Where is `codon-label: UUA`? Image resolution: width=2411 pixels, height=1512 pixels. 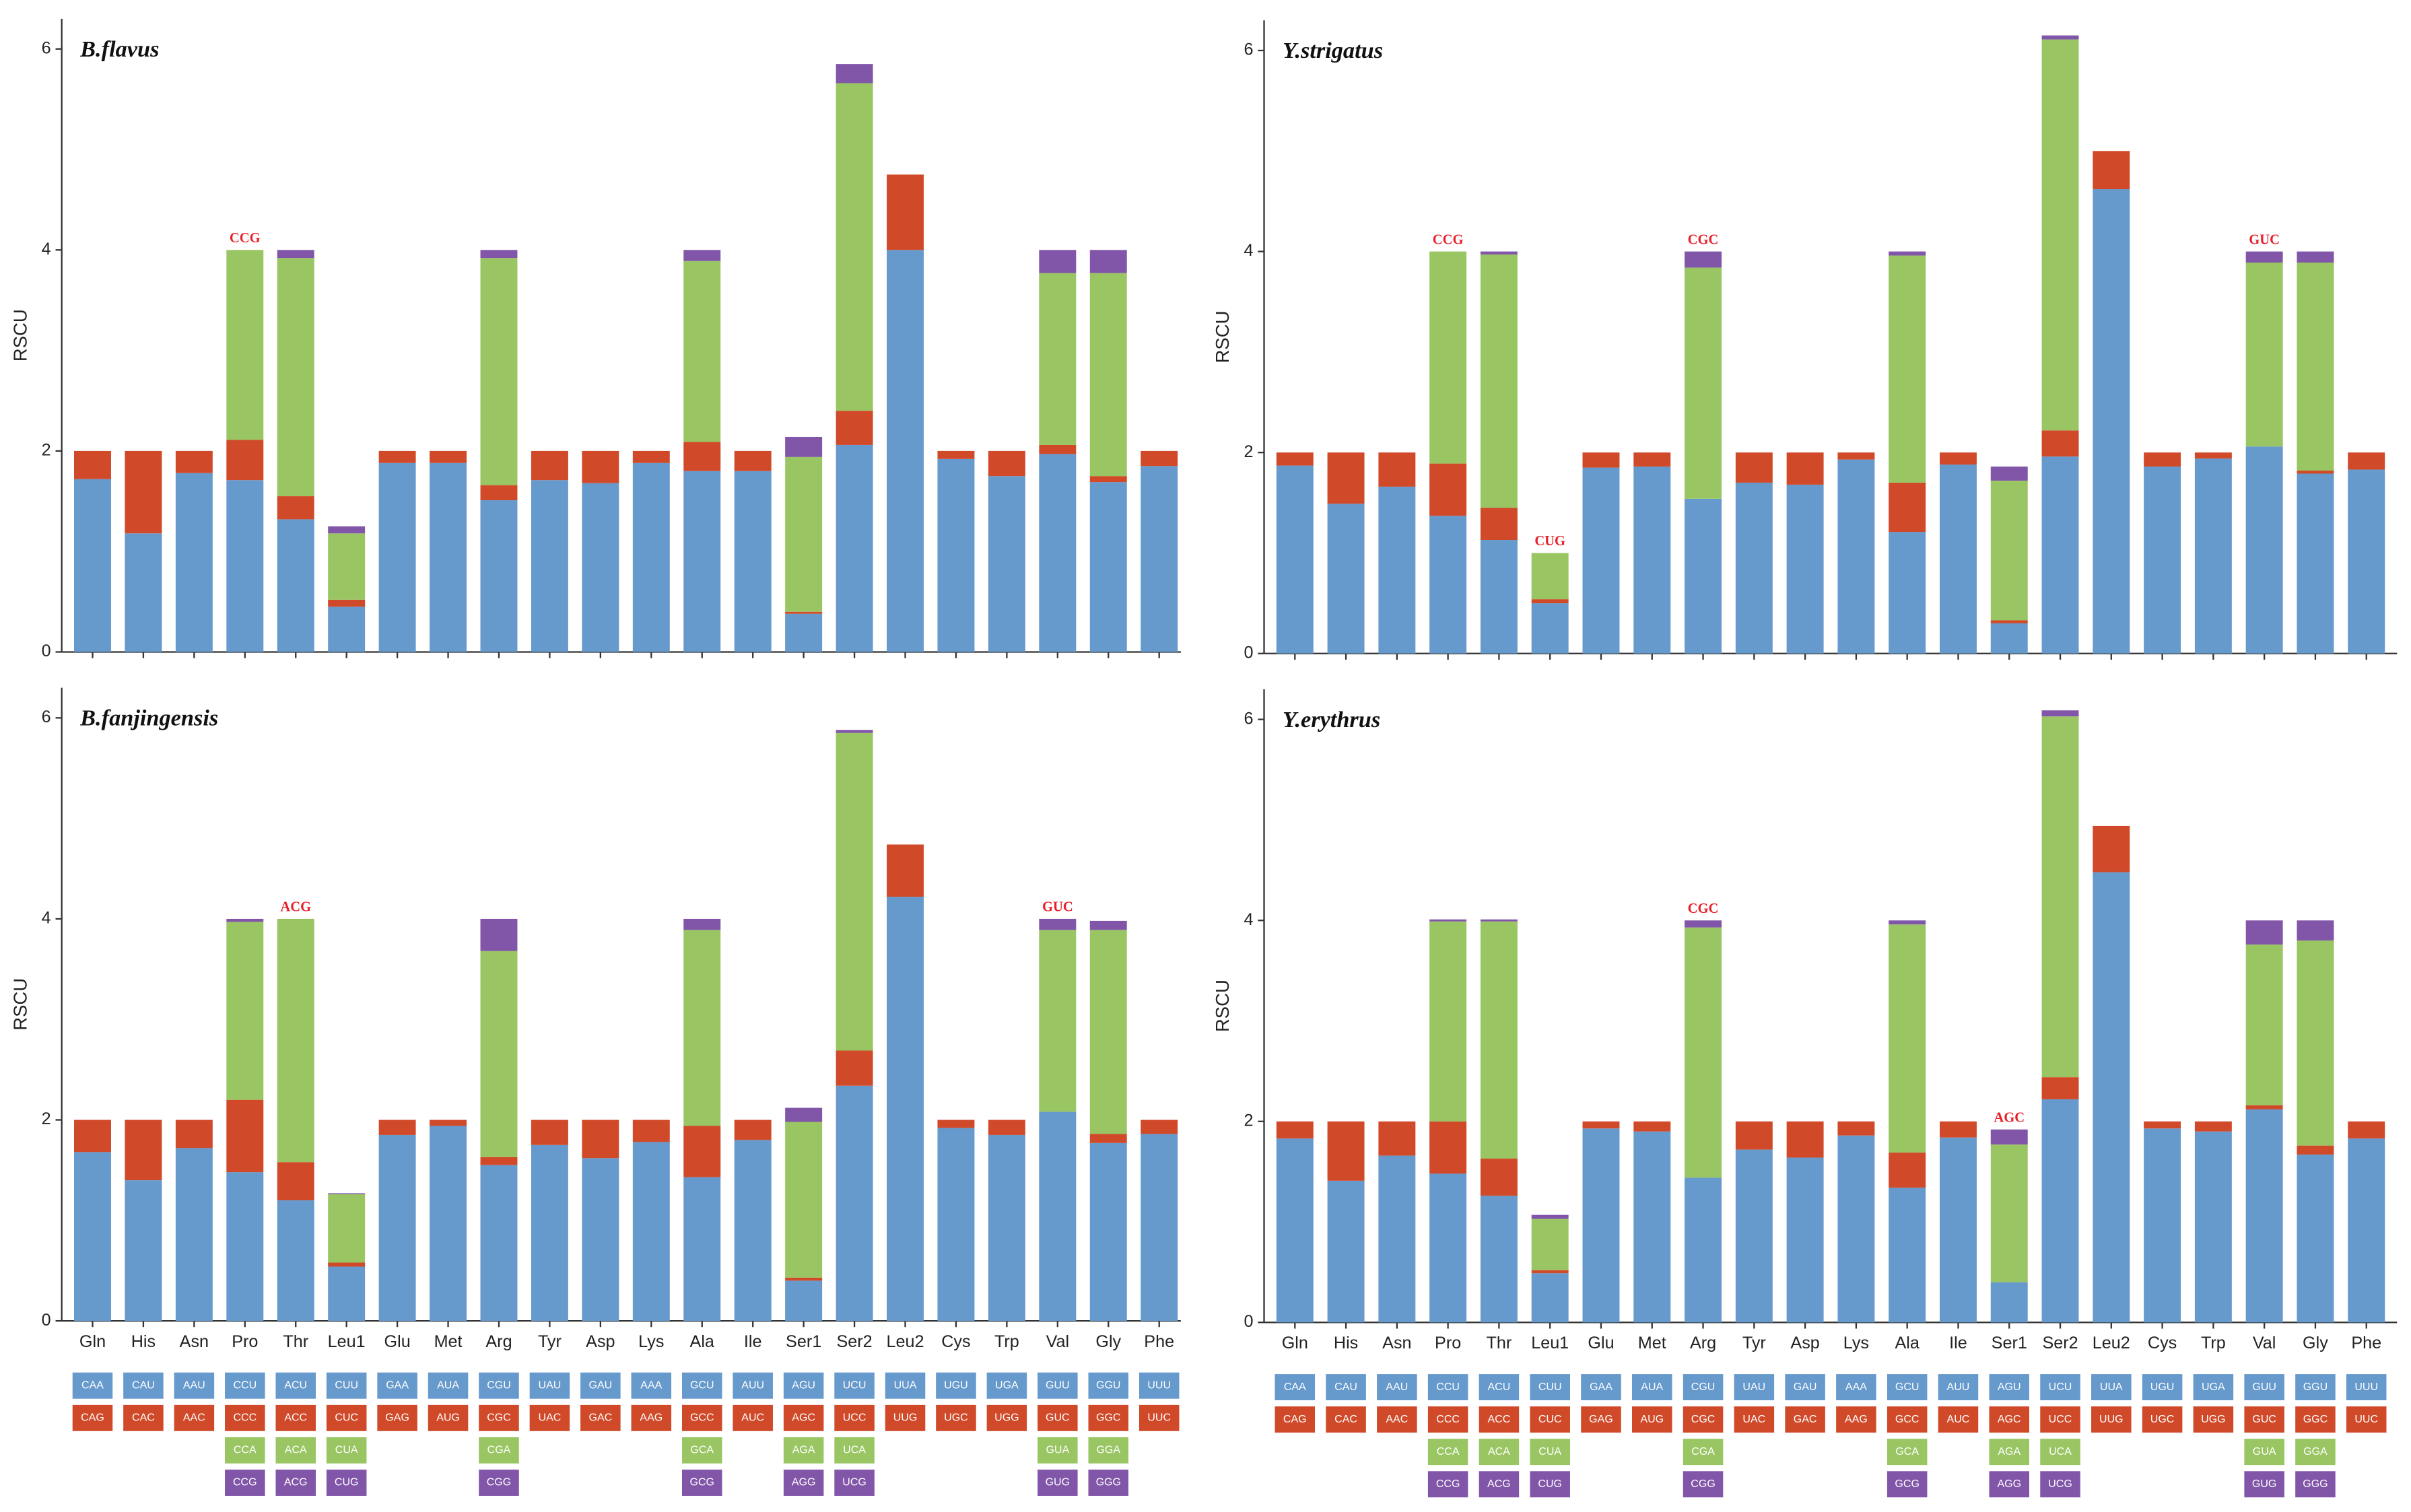
codon-label: UUA is located at coordinates (2111, 1387).